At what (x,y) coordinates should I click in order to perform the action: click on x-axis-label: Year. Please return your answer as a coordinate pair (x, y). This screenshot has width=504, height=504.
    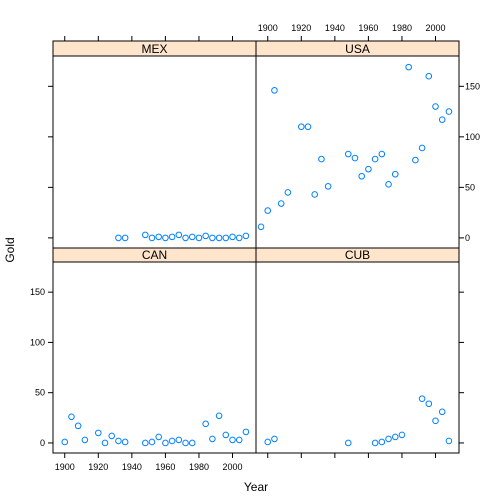
    Looking at the image, I should click on (256, 487).